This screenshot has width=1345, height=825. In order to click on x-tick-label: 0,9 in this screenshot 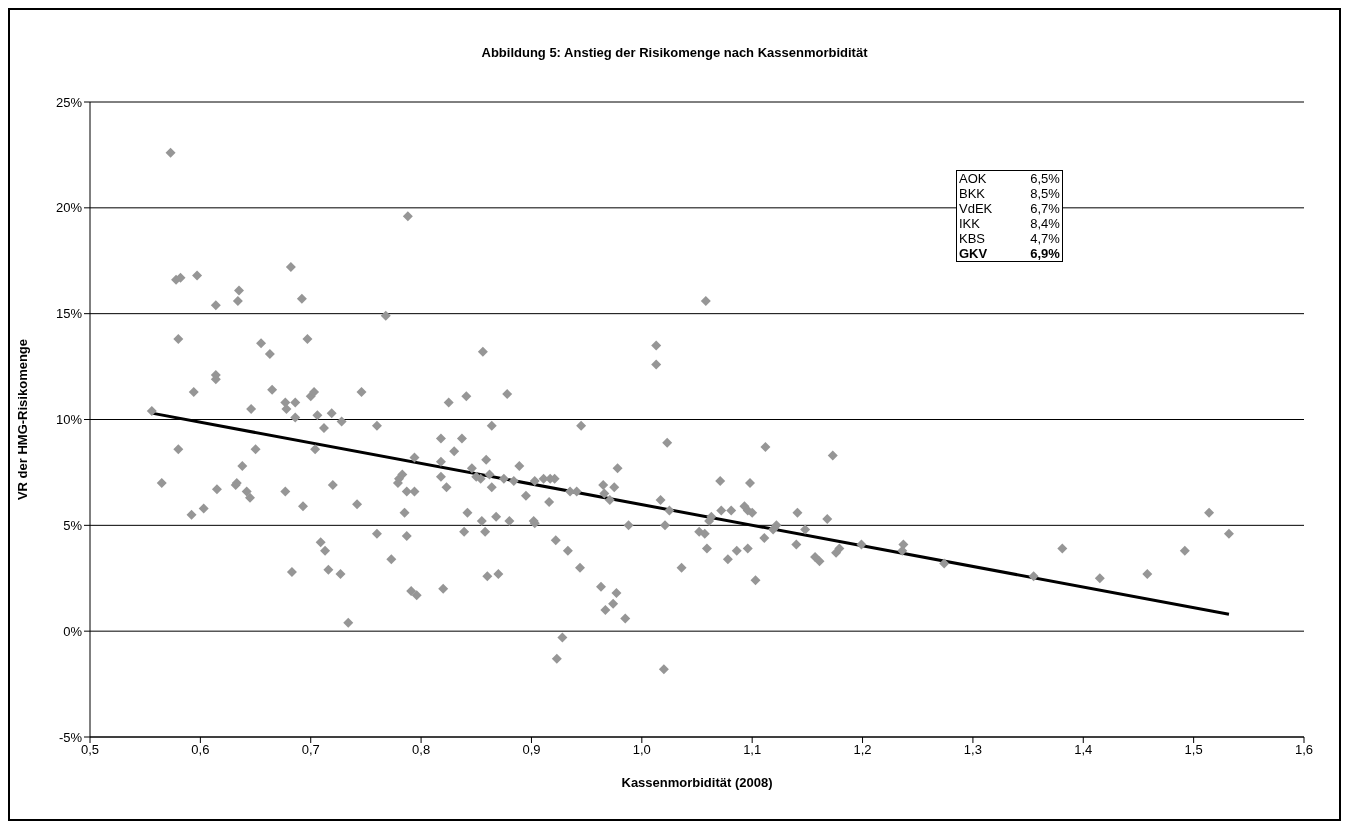, I will do `click(531, 750)`.